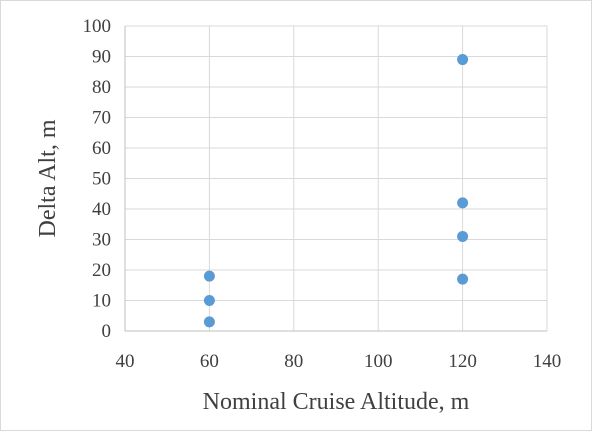 This screenshot has height=431, width=592. Describe the element at coordinates (101, 57) in the screenshot. I see `y-tick-label: 90` at that location.